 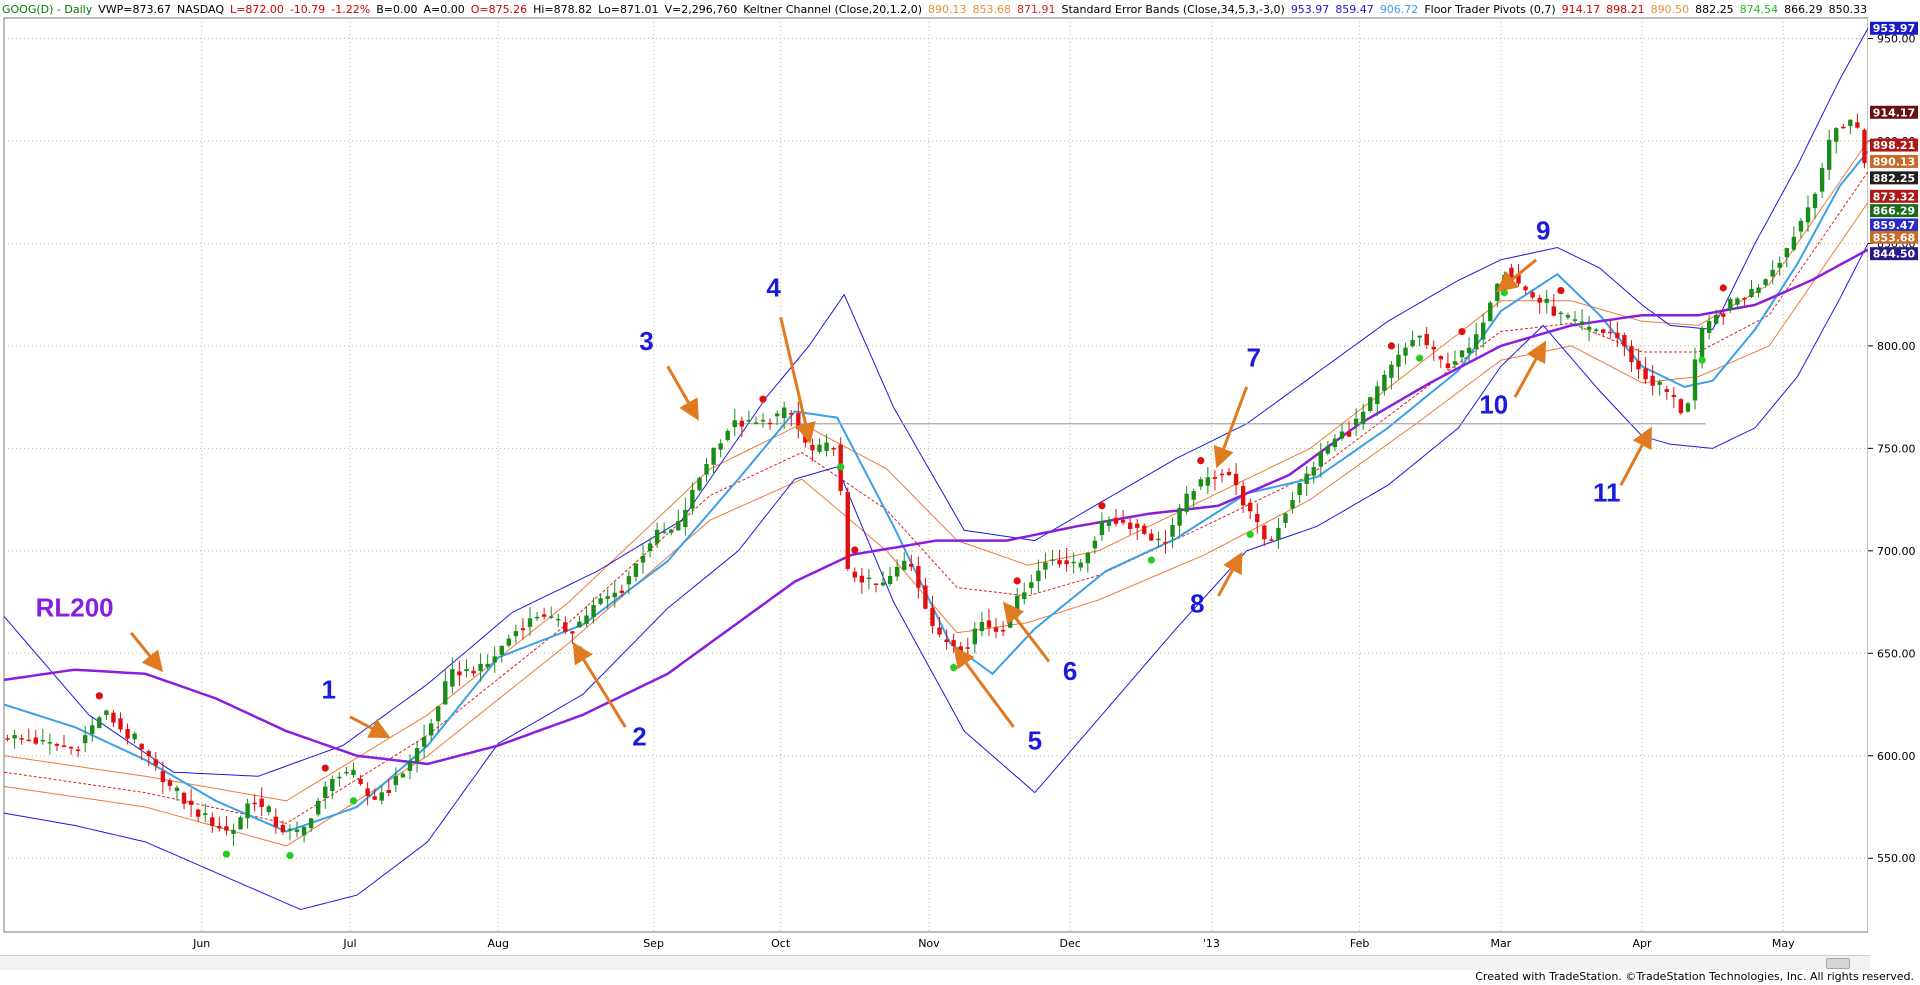 I want to click on scrollbar-thumb, so click(x=1838, y=963).